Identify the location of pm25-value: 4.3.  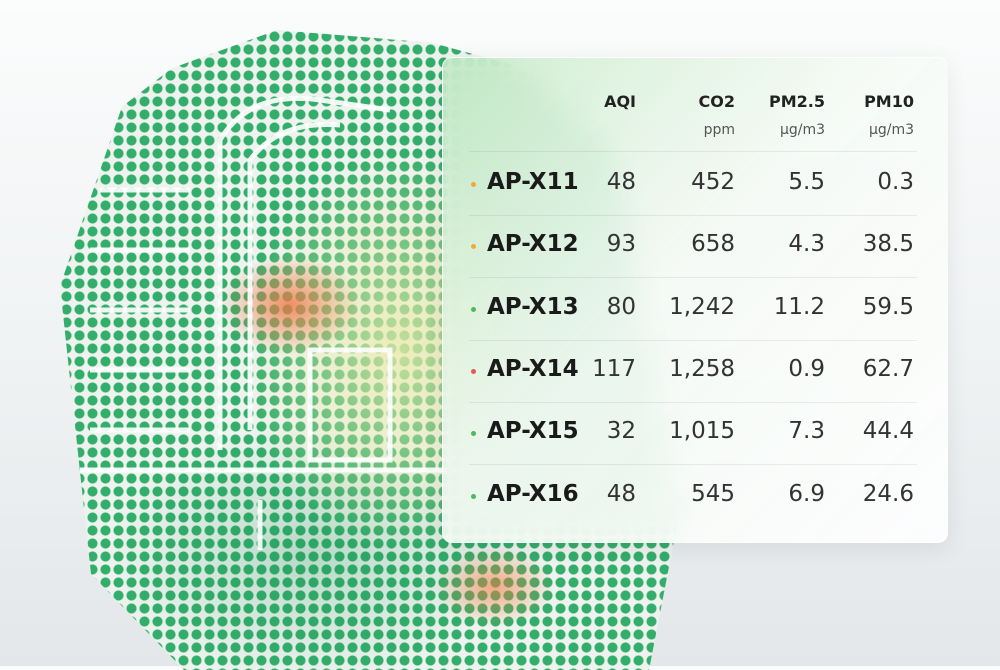
(806, 244).